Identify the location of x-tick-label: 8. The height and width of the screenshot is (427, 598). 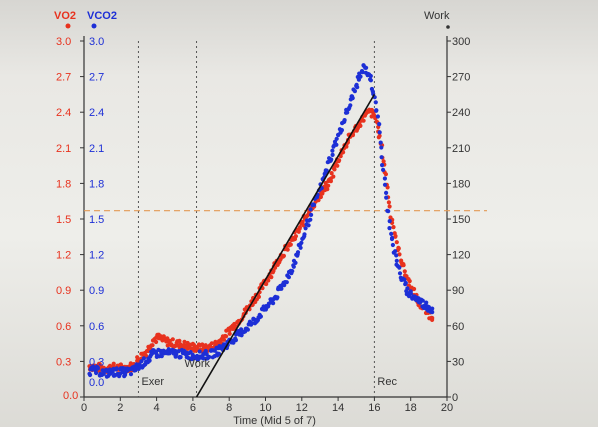
(229, 408).